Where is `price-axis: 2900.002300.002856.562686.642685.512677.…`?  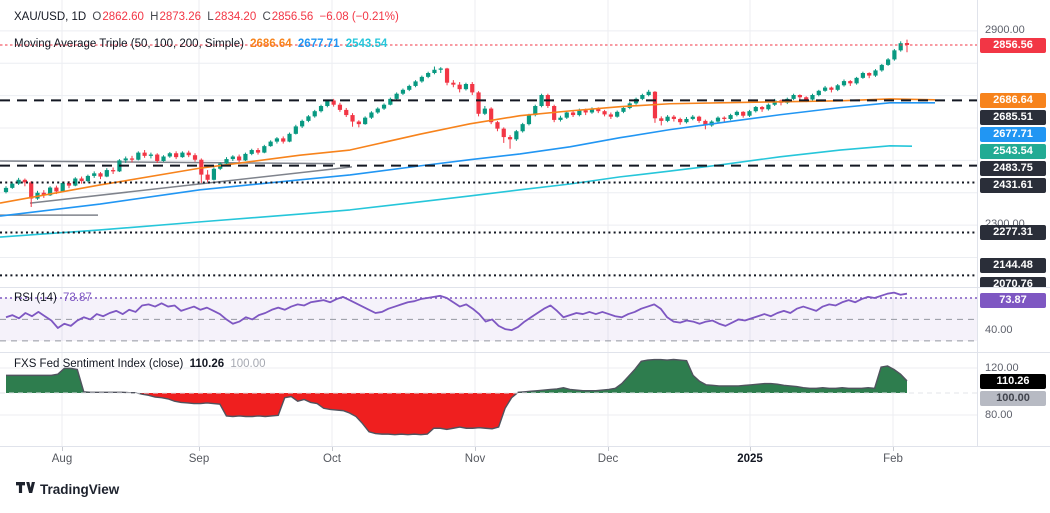 price-axis: 2900.002300.002856.562686.642685.512677.… is located at coordinates (1013, 223).